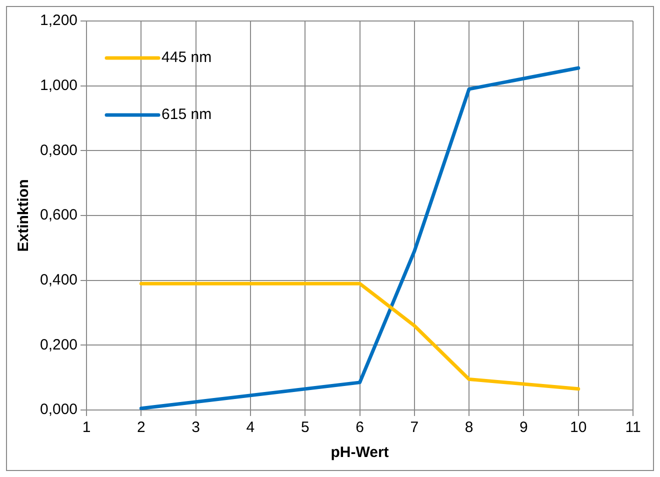  I want to click on x-tick-label: 3, so click(196, 427).